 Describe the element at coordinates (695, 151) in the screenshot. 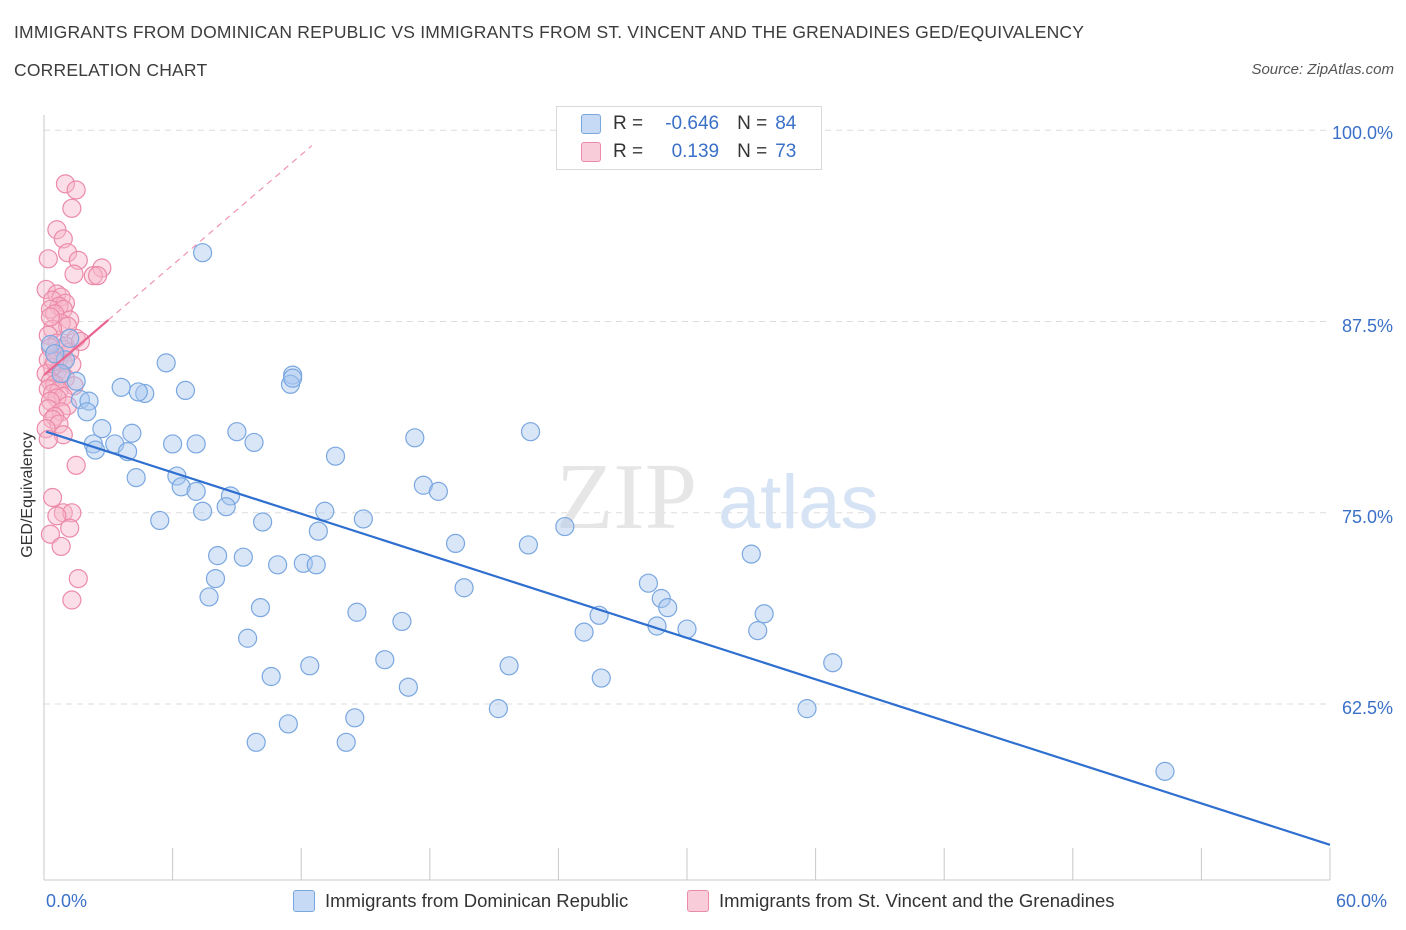

I see `legend-r-value: 0.139` at that location.